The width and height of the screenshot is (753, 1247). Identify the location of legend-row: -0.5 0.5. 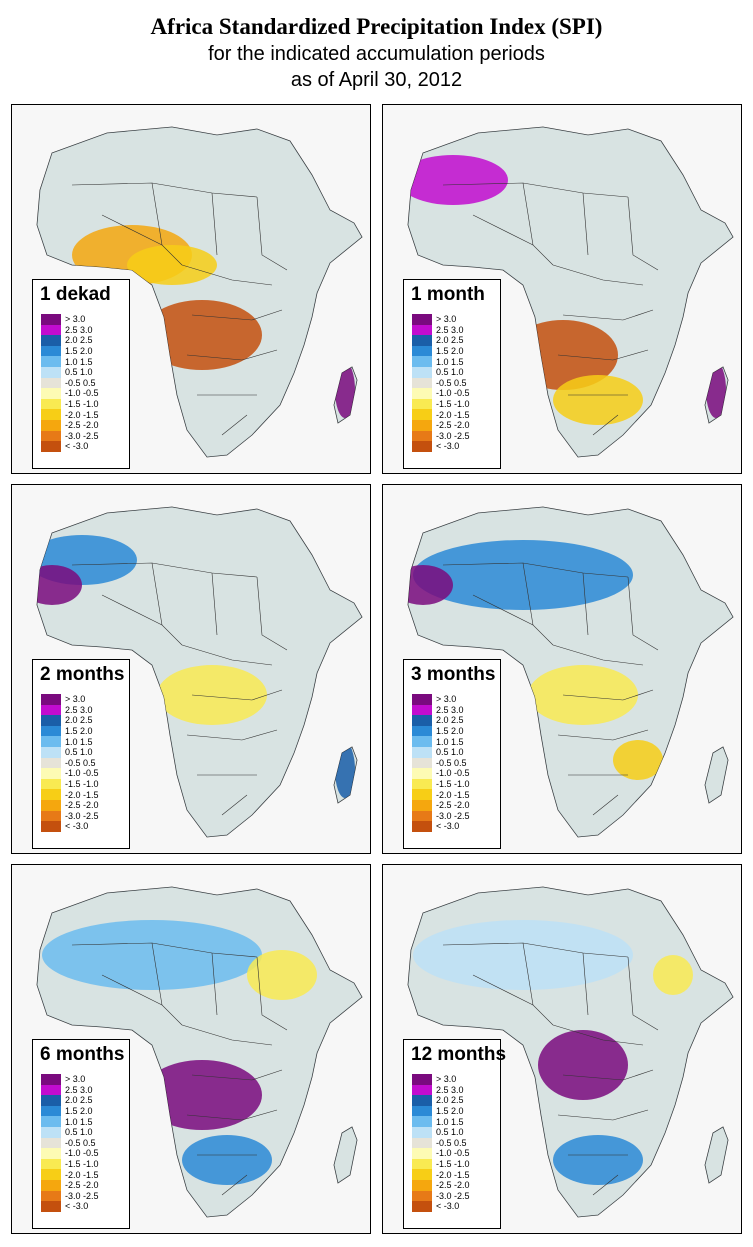
(441, 383).